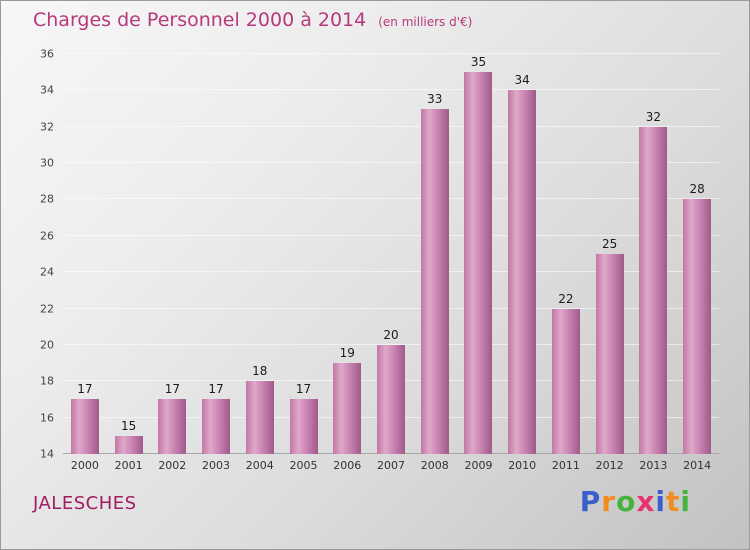 This screenshot has width=750, height=550. I want to click on x-tick-2007: 2007, so click(390, 465).